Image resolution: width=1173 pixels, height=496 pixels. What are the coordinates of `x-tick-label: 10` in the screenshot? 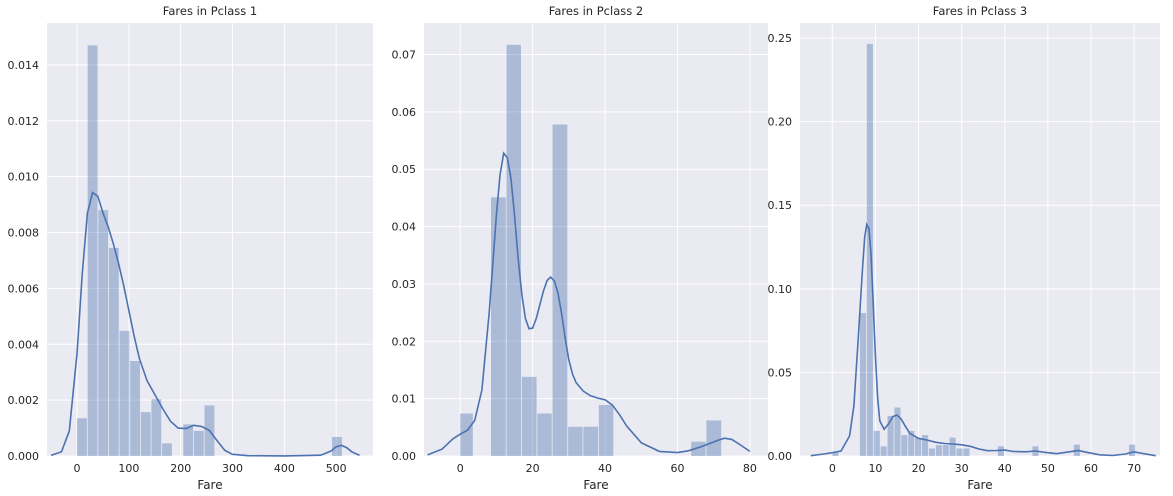 It's located at (875, 468).